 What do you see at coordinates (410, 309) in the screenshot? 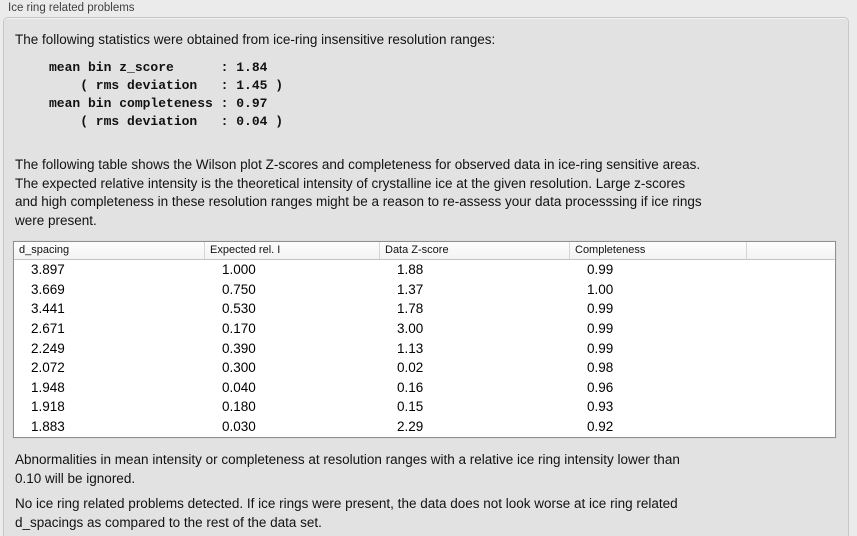
I see `cell-data-z-score: 1.78` at bounding box center [410, 309].